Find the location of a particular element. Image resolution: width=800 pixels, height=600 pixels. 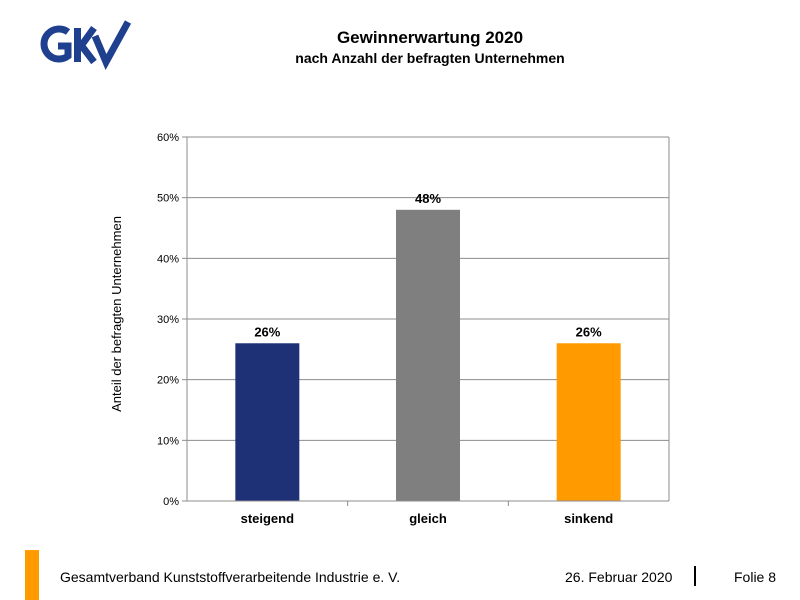

chart-subtitle: nach Anzahl der befragten Unternehmen is located at coordinates (430, 58).